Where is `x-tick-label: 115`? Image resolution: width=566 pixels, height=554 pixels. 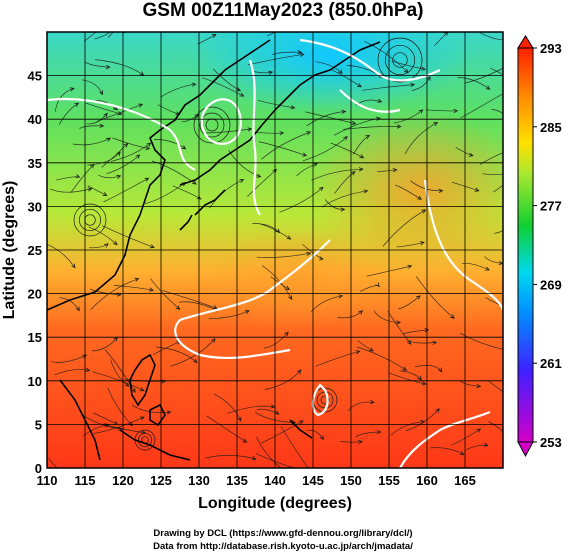 x-tick-label: 115 is located at coordinates (85, 480).